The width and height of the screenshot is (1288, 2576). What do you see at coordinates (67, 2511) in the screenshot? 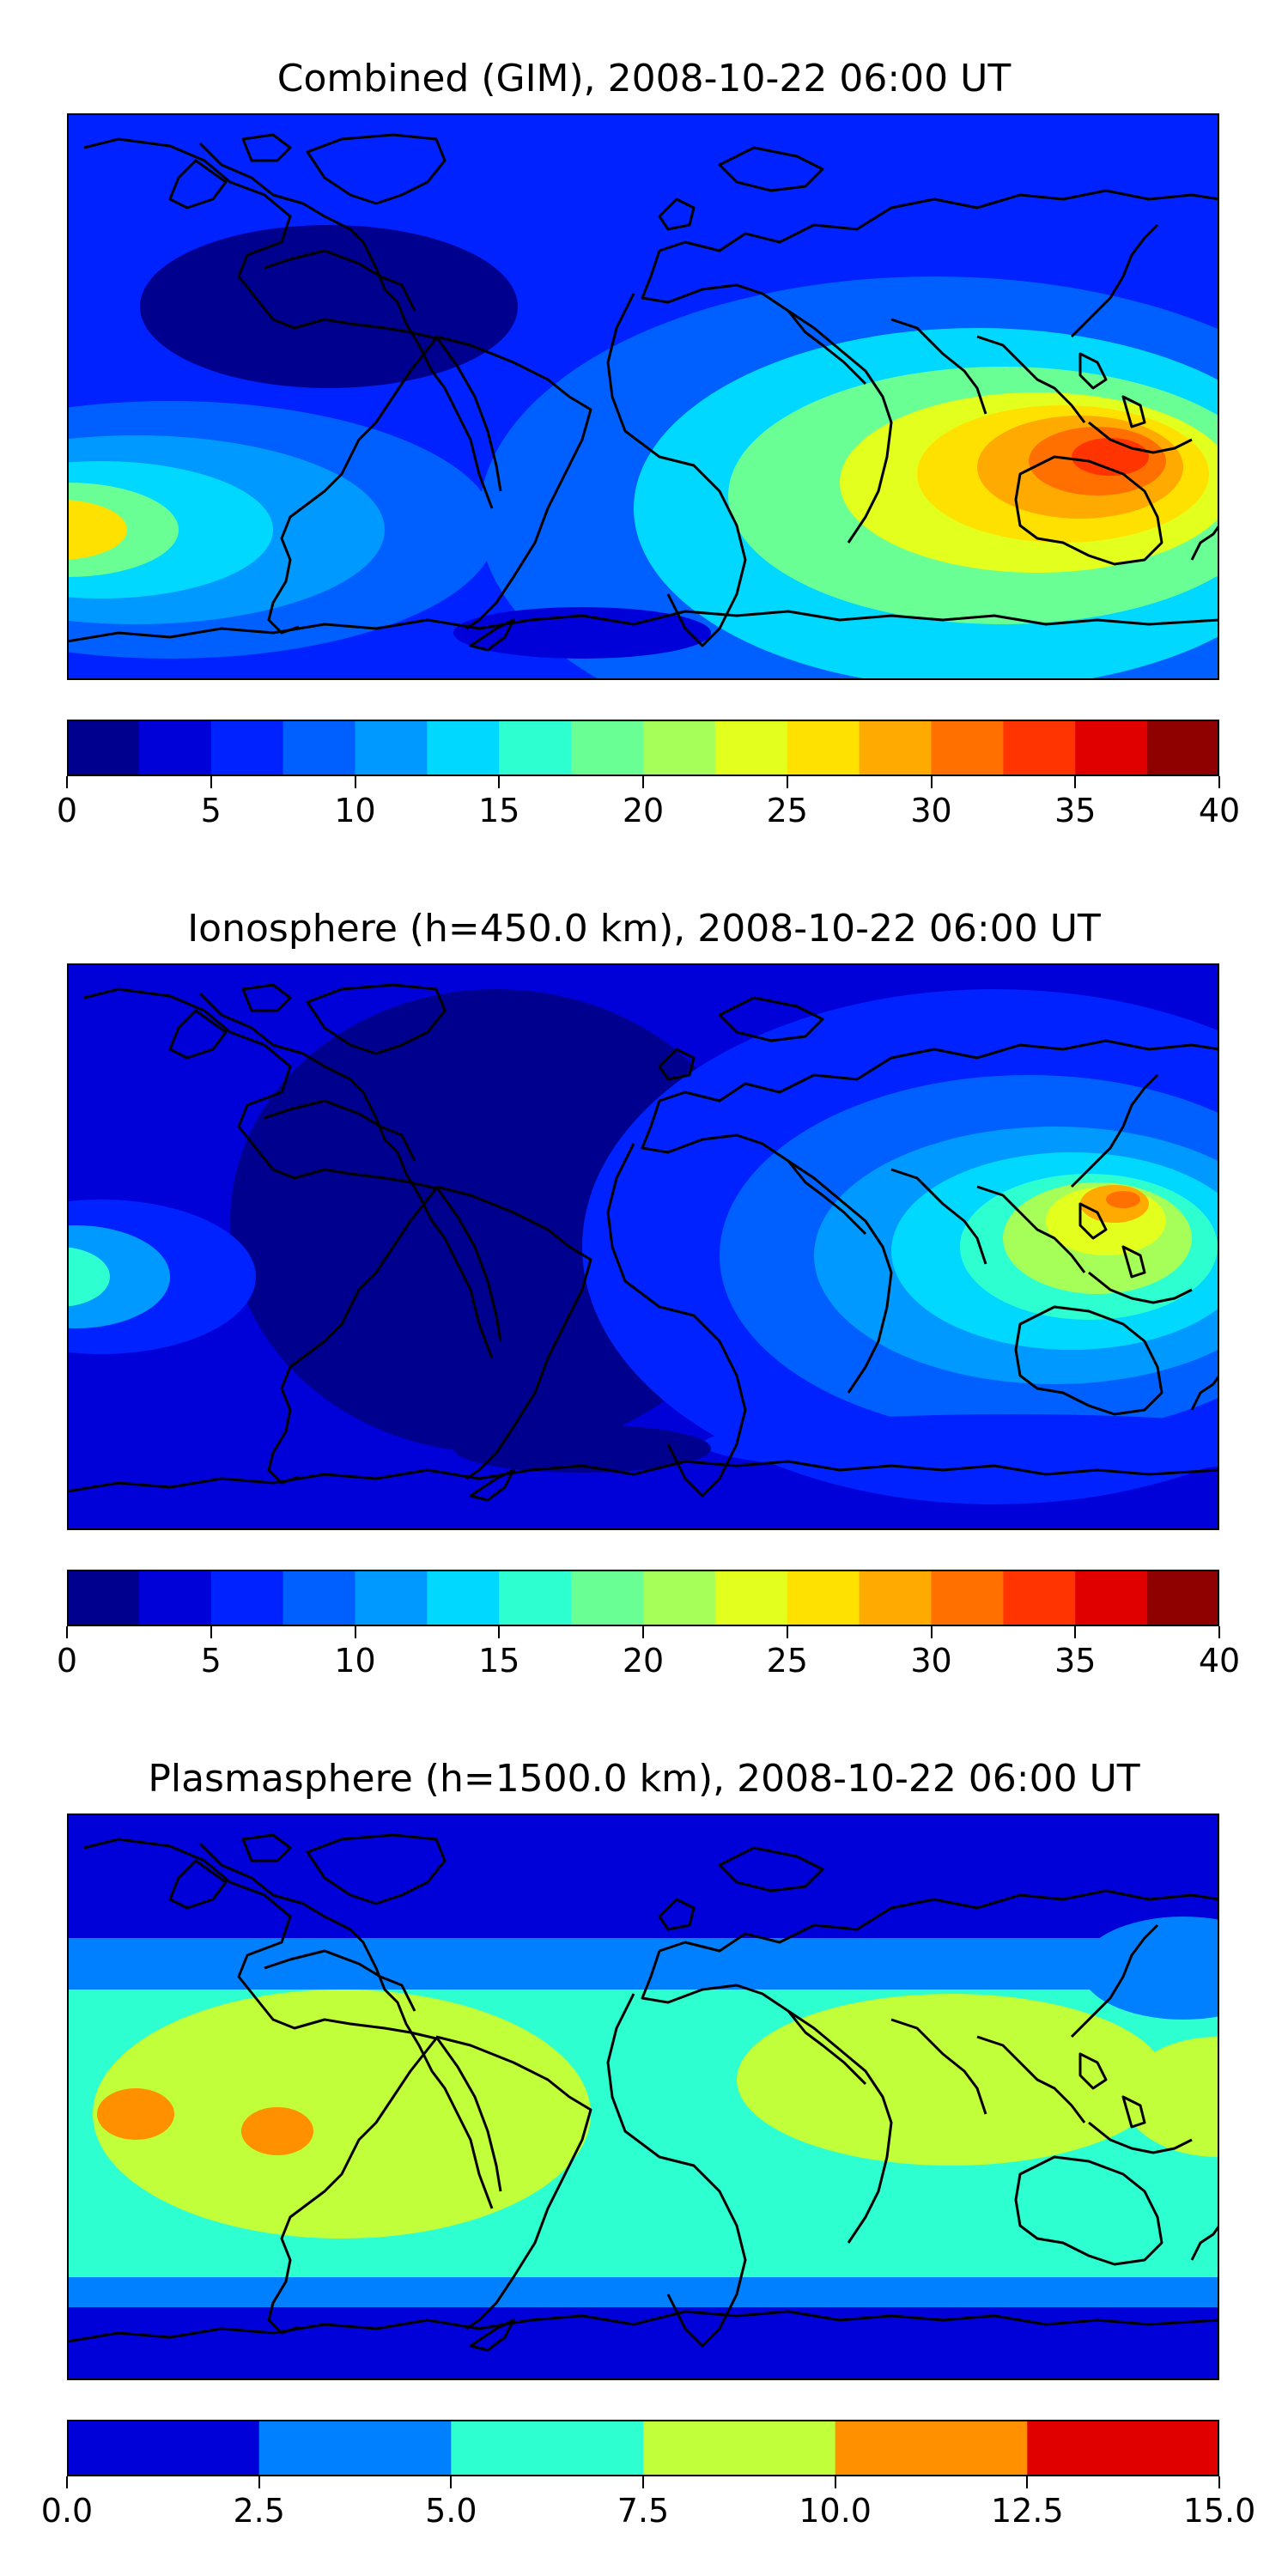
I see `colorbar-tick-label: 0.0` at bounding box center [67, 2511].